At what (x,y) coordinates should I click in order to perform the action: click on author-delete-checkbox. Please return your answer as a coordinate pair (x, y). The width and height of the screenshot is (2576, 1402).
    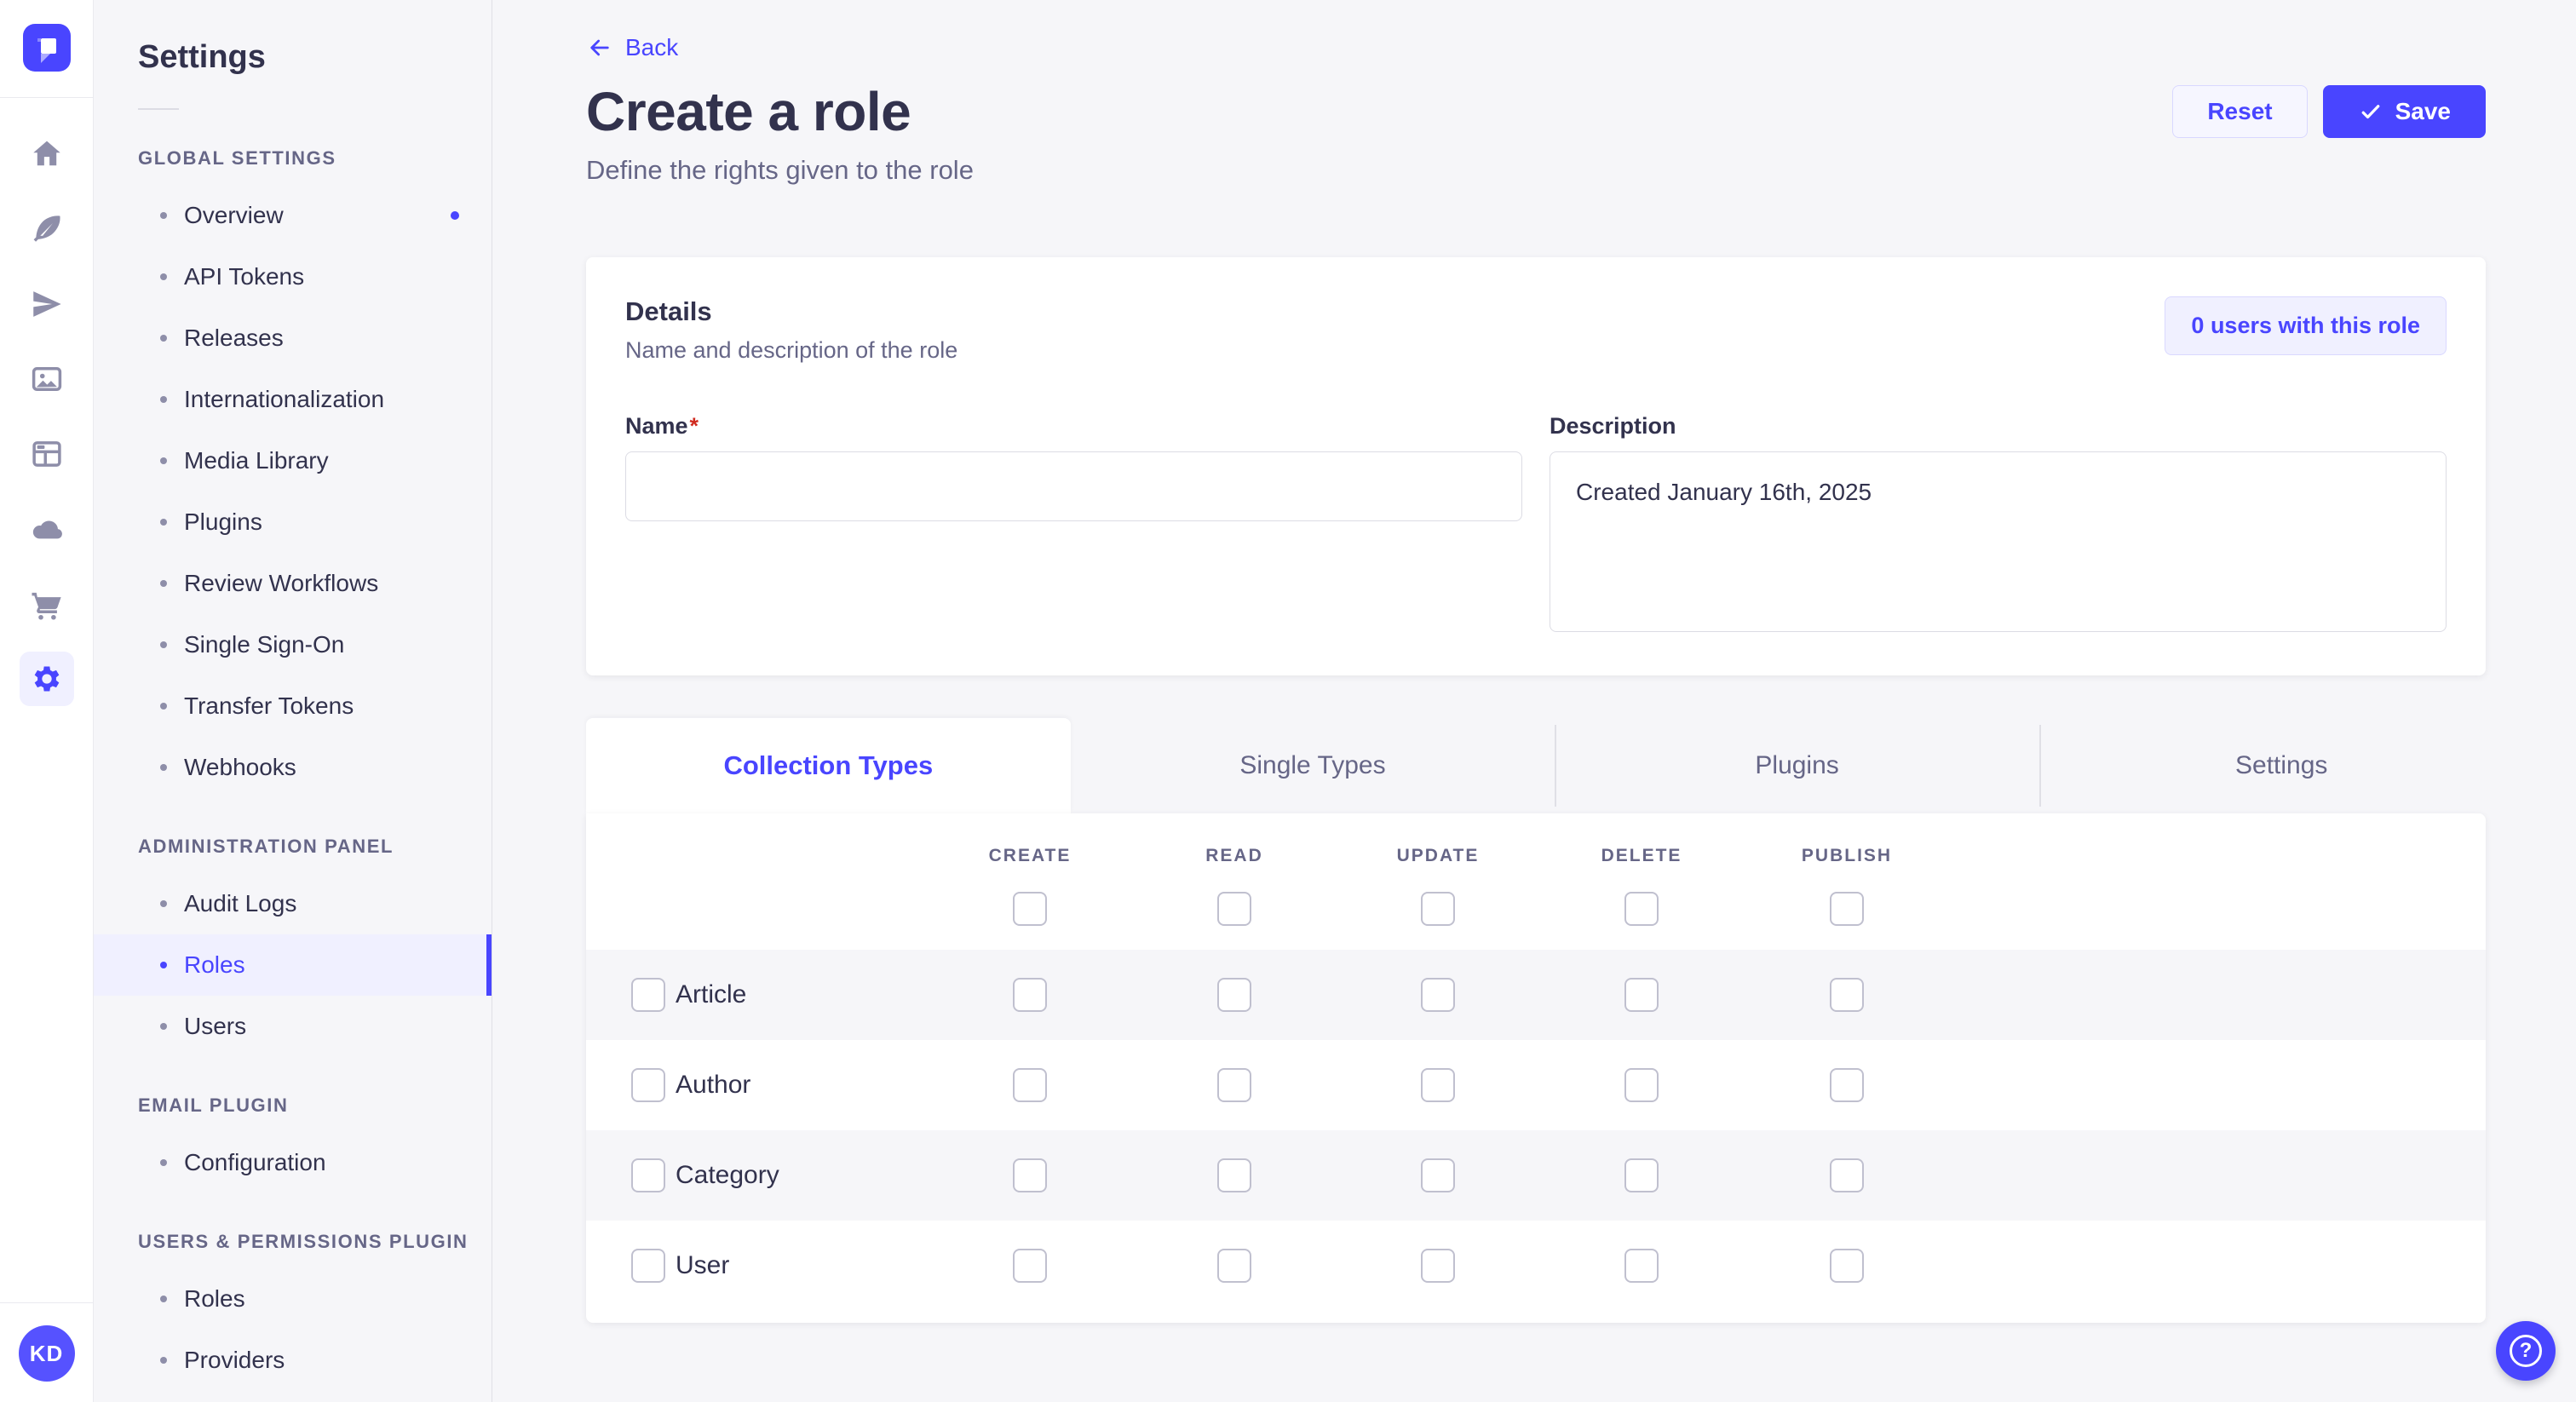
    Looking at the image, I should click on (1642, 1085).